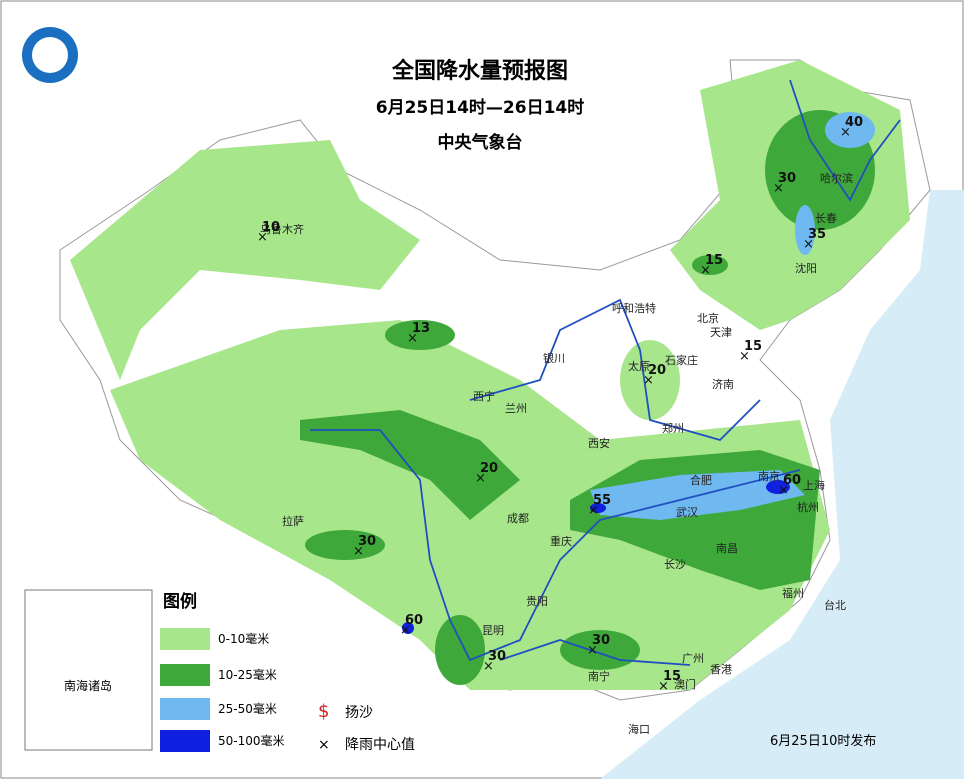 The height and width of the screenshot is (779, 964). What do you see at coordinates (806, 268) in the screenshot?
I see `city-label: 沈阳` at bounding box center [806, 268].